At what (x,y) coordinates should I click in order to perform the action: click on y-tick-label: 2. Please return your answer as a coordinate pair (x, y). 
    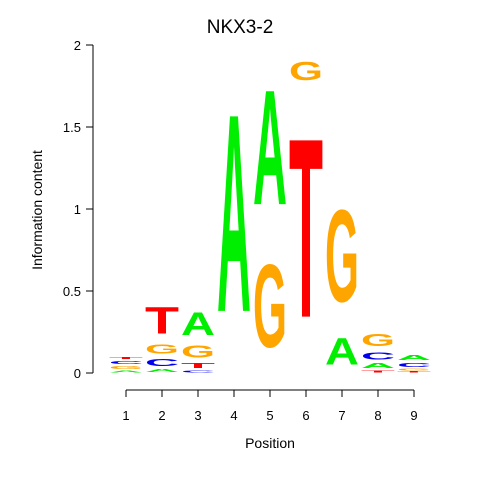
    Looking at the image, I should click on (77, 45).